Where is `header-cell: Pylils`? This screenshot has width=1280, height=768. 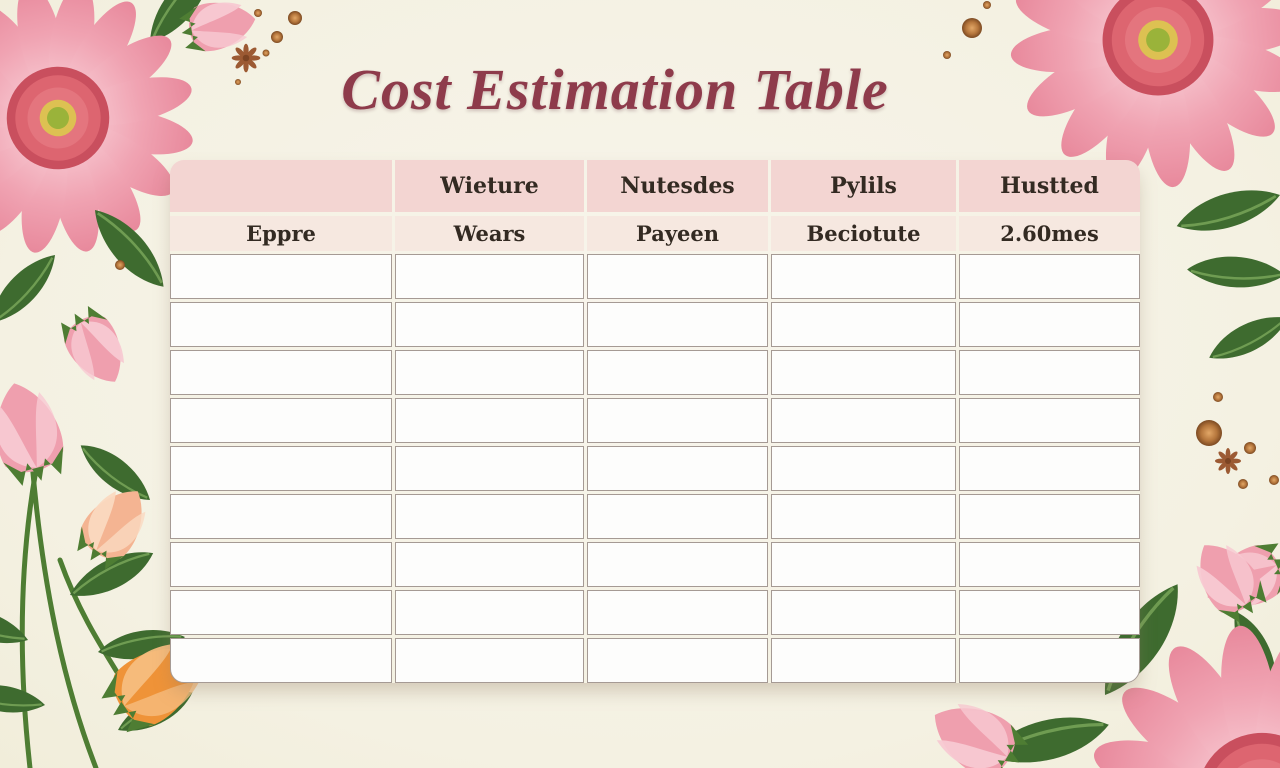
header-cell: Pylils is located at coordinates (863, 186).